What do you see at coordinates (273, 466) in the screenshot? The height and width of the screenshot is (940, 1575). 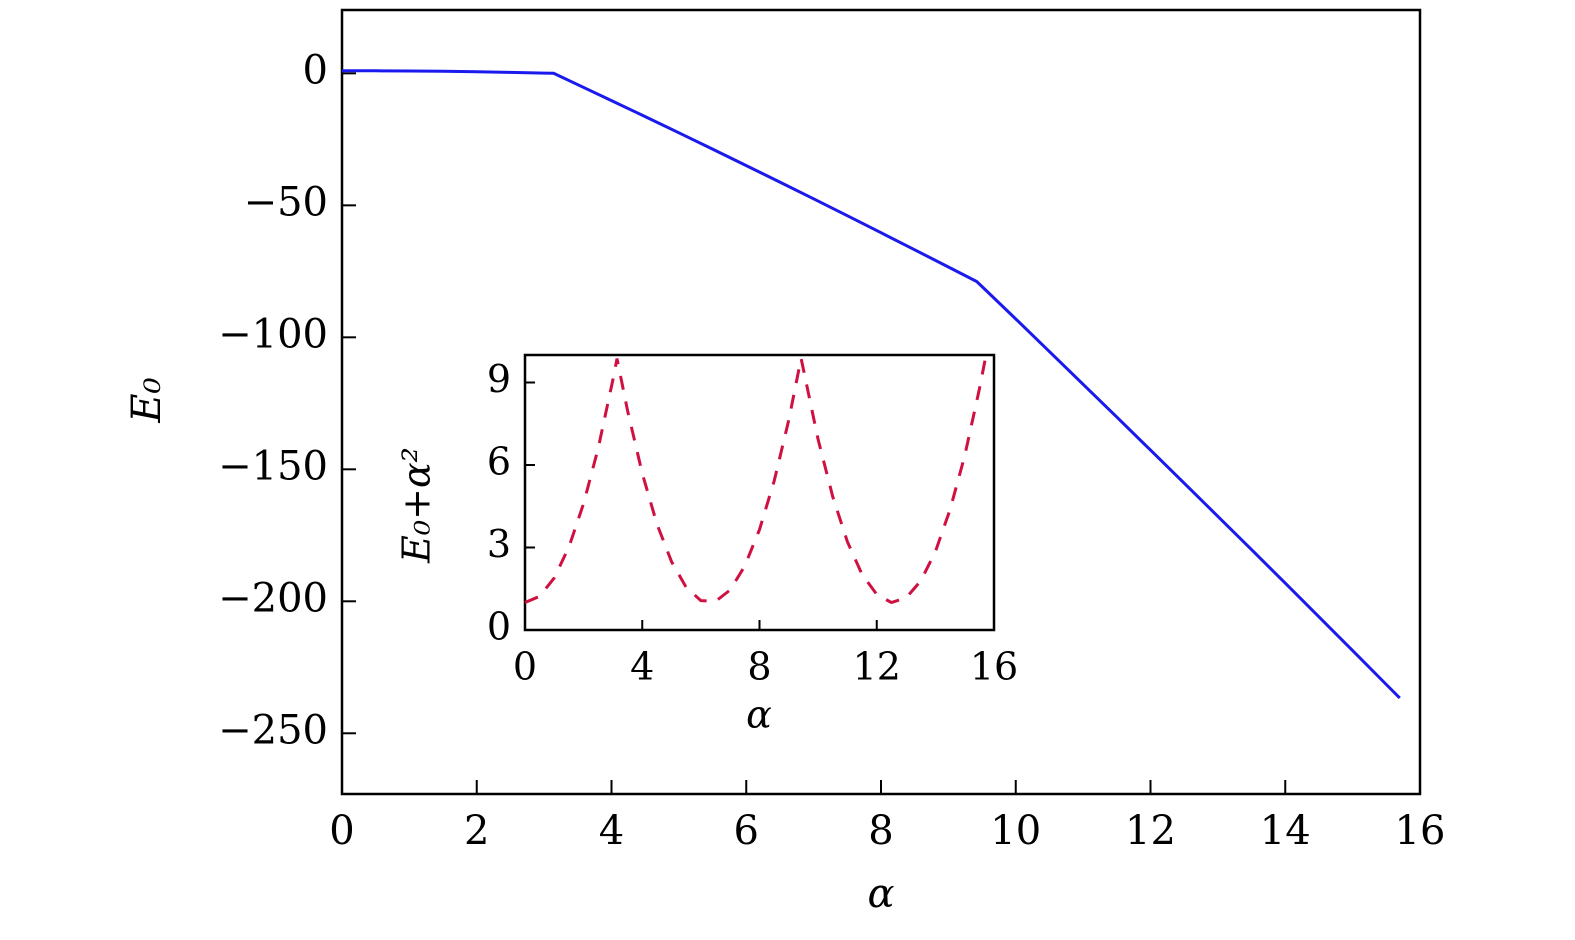 I see `y-tick-label: −150` at bounding box center [273, 466].